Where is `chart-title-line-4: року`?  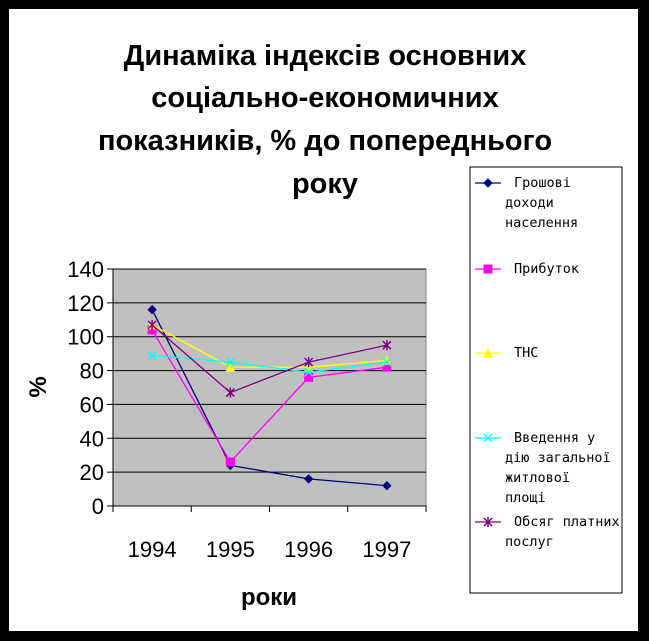
chart-title-line-4: року is located at coordinates (325, 184).